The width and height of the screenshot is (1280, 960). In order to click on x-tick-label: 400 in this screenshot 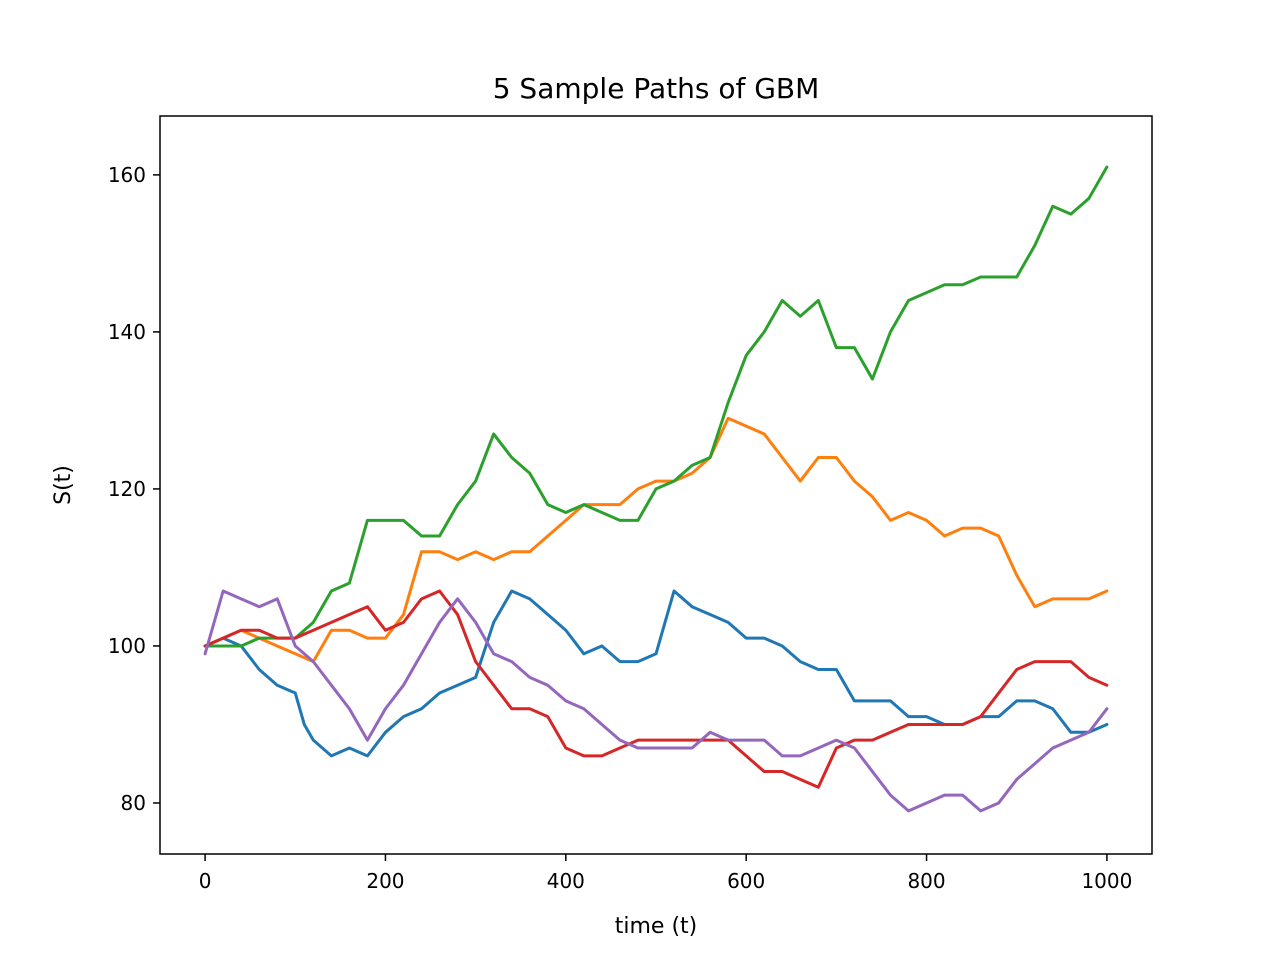, I will do `click(566, 881)`.